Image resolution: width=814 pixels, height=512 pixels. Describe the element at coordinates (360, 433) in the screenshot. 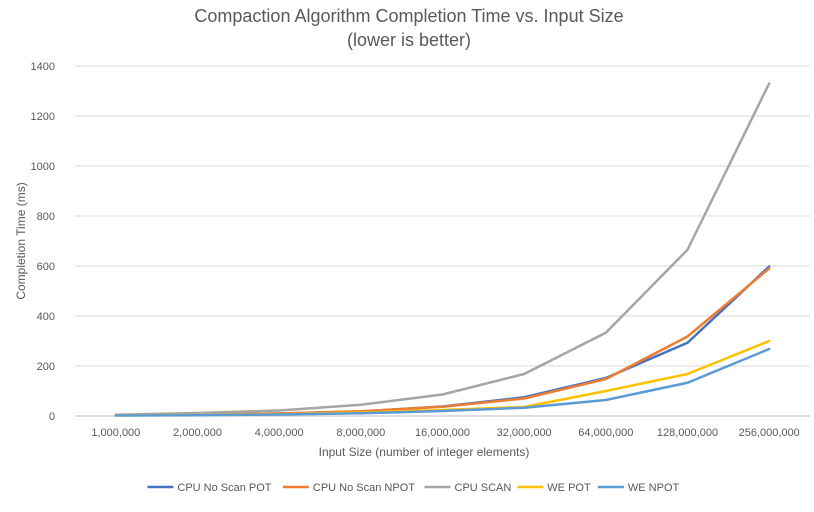

I see `x-tick-label: 8,000,000` at that location.